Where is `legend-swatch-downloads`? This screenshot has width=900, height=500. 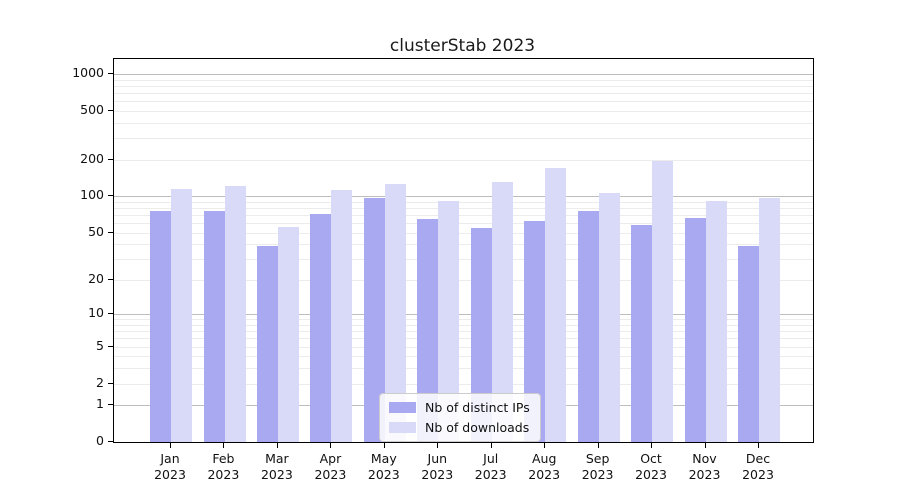 legend-swatch-downloads is located at coordinates (402, 427).